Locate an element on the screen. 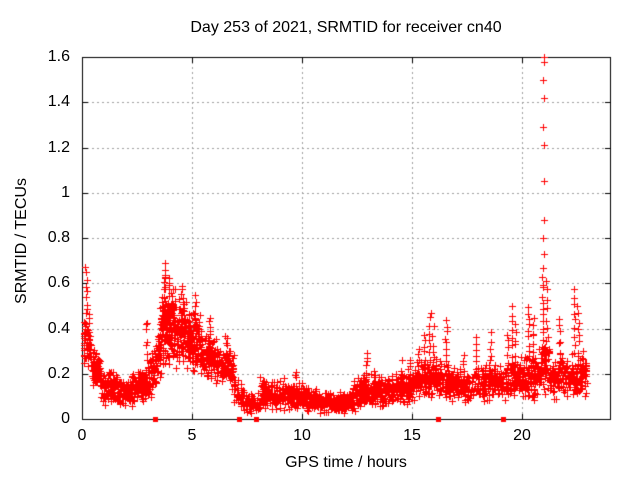  y-tick-label: 1 is located at coordinates (65, 192).